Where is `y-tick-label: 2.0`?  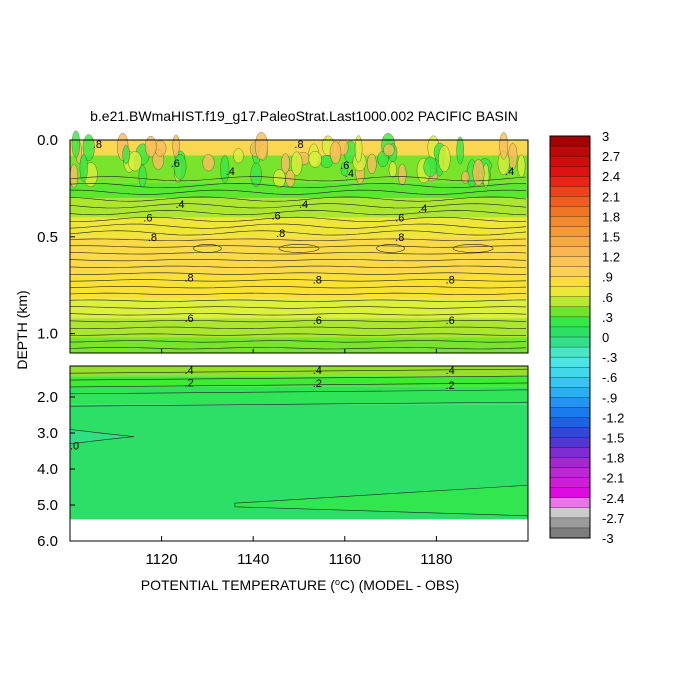
y-tick-label: 2.0 is located at coordinates (47, 397).